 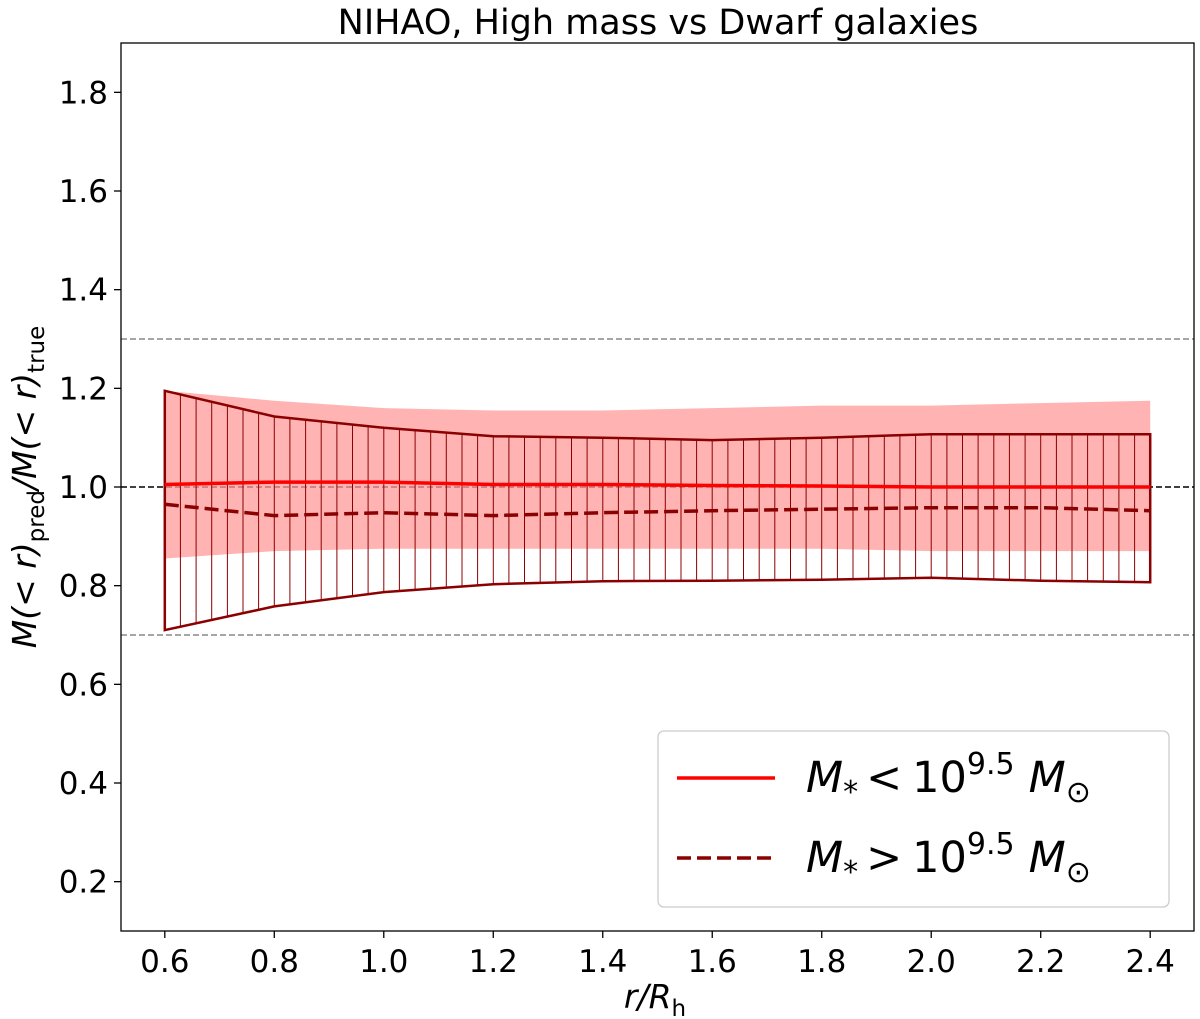 I want to click on x-tick-label: 1.4, so click(x=602, y=962).